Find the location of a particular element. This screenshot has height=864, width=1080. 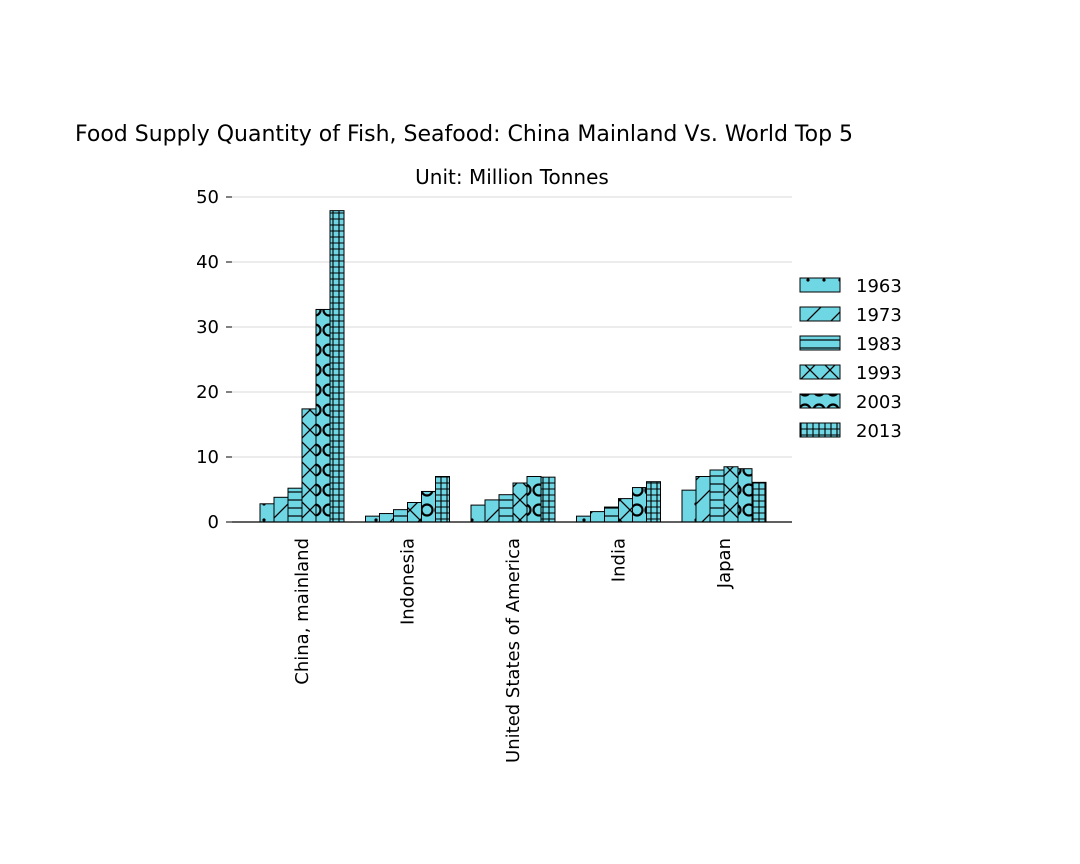

x-tick-label: Japan is located at coordinates (724, 563).